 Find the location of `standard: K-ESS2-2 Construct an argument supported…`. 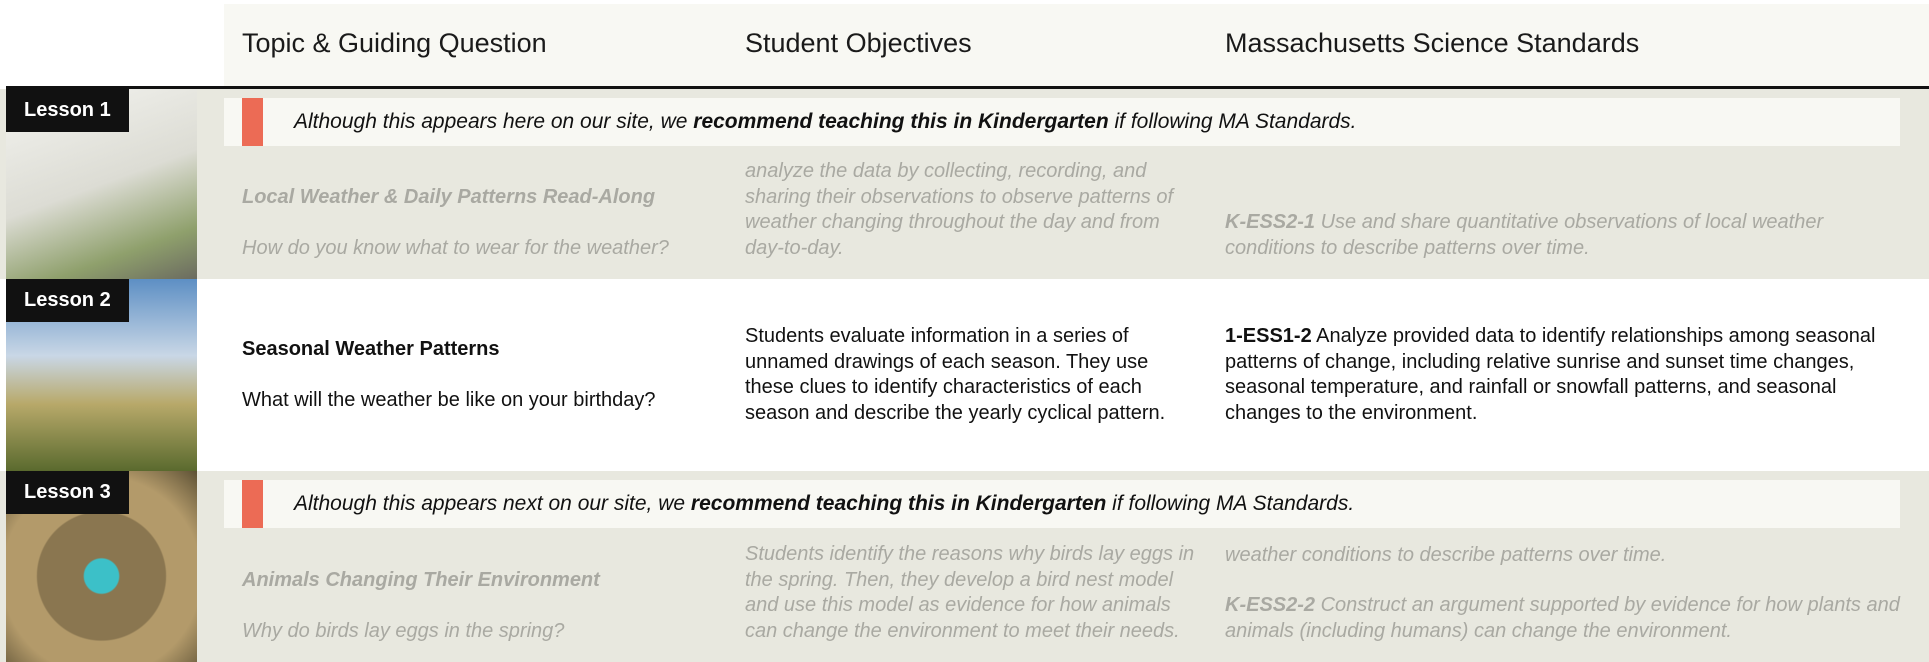

standard: K-ESS2-2 Construct an argument supported… is located at coordinates (1567, 618).